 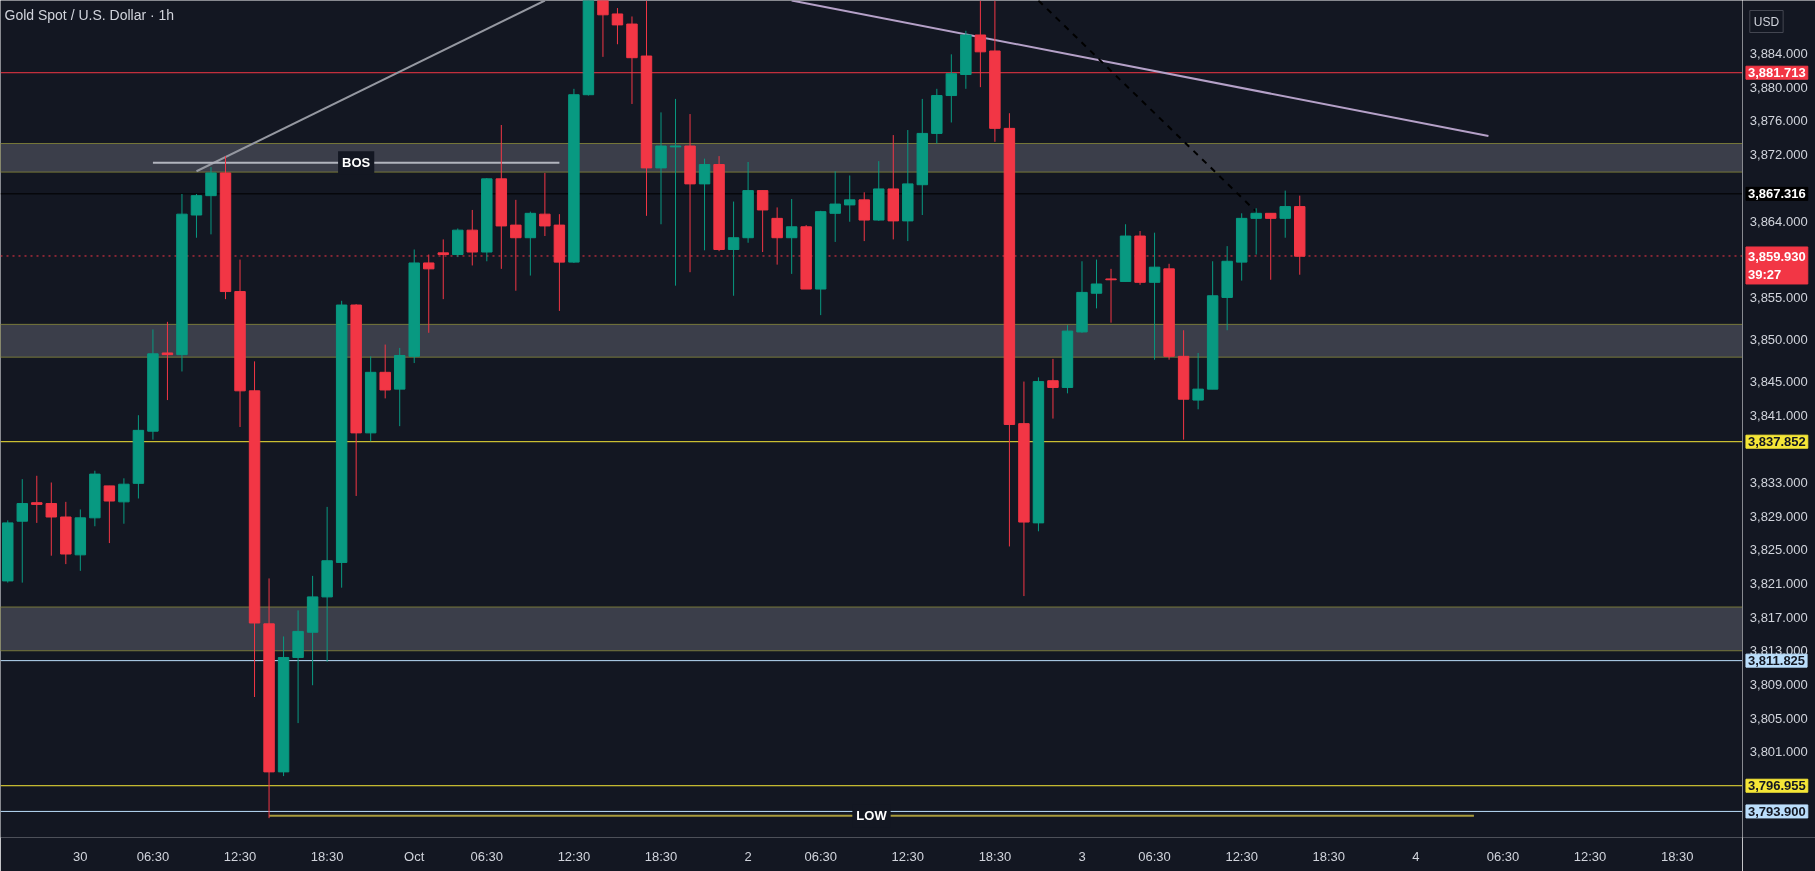 What do you see at coordinates (1082, 856) in the screenshot?
I see `x-tick-label: 3` at bounding box center [1082, 856].